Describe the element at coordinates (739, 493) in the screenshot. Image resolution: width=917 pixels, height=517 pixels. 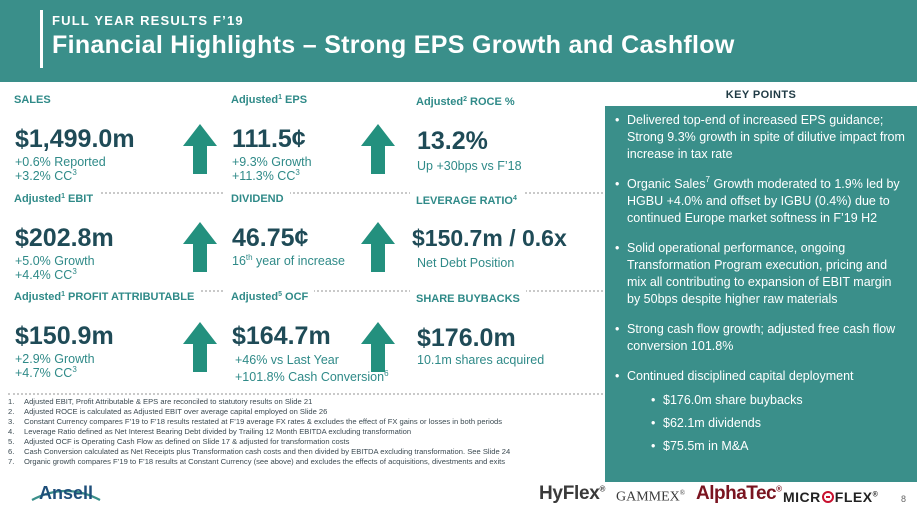
I see `alphatec-logo: AlphaTec®` at that location.